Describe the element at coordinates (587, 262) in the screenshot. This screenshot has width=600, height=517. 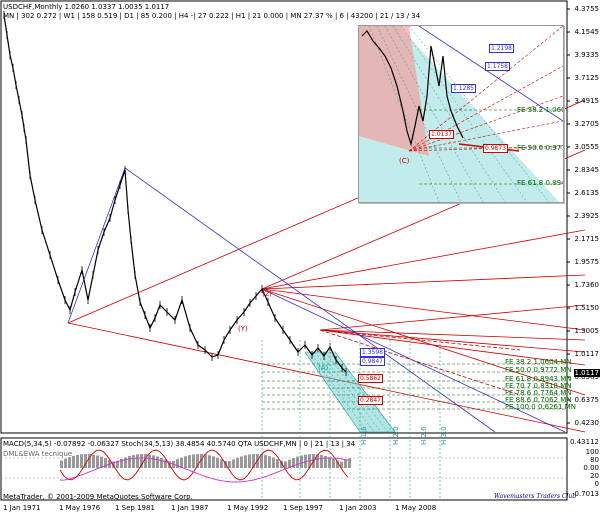
I see `price-tick-label: 1.9575` at that location.